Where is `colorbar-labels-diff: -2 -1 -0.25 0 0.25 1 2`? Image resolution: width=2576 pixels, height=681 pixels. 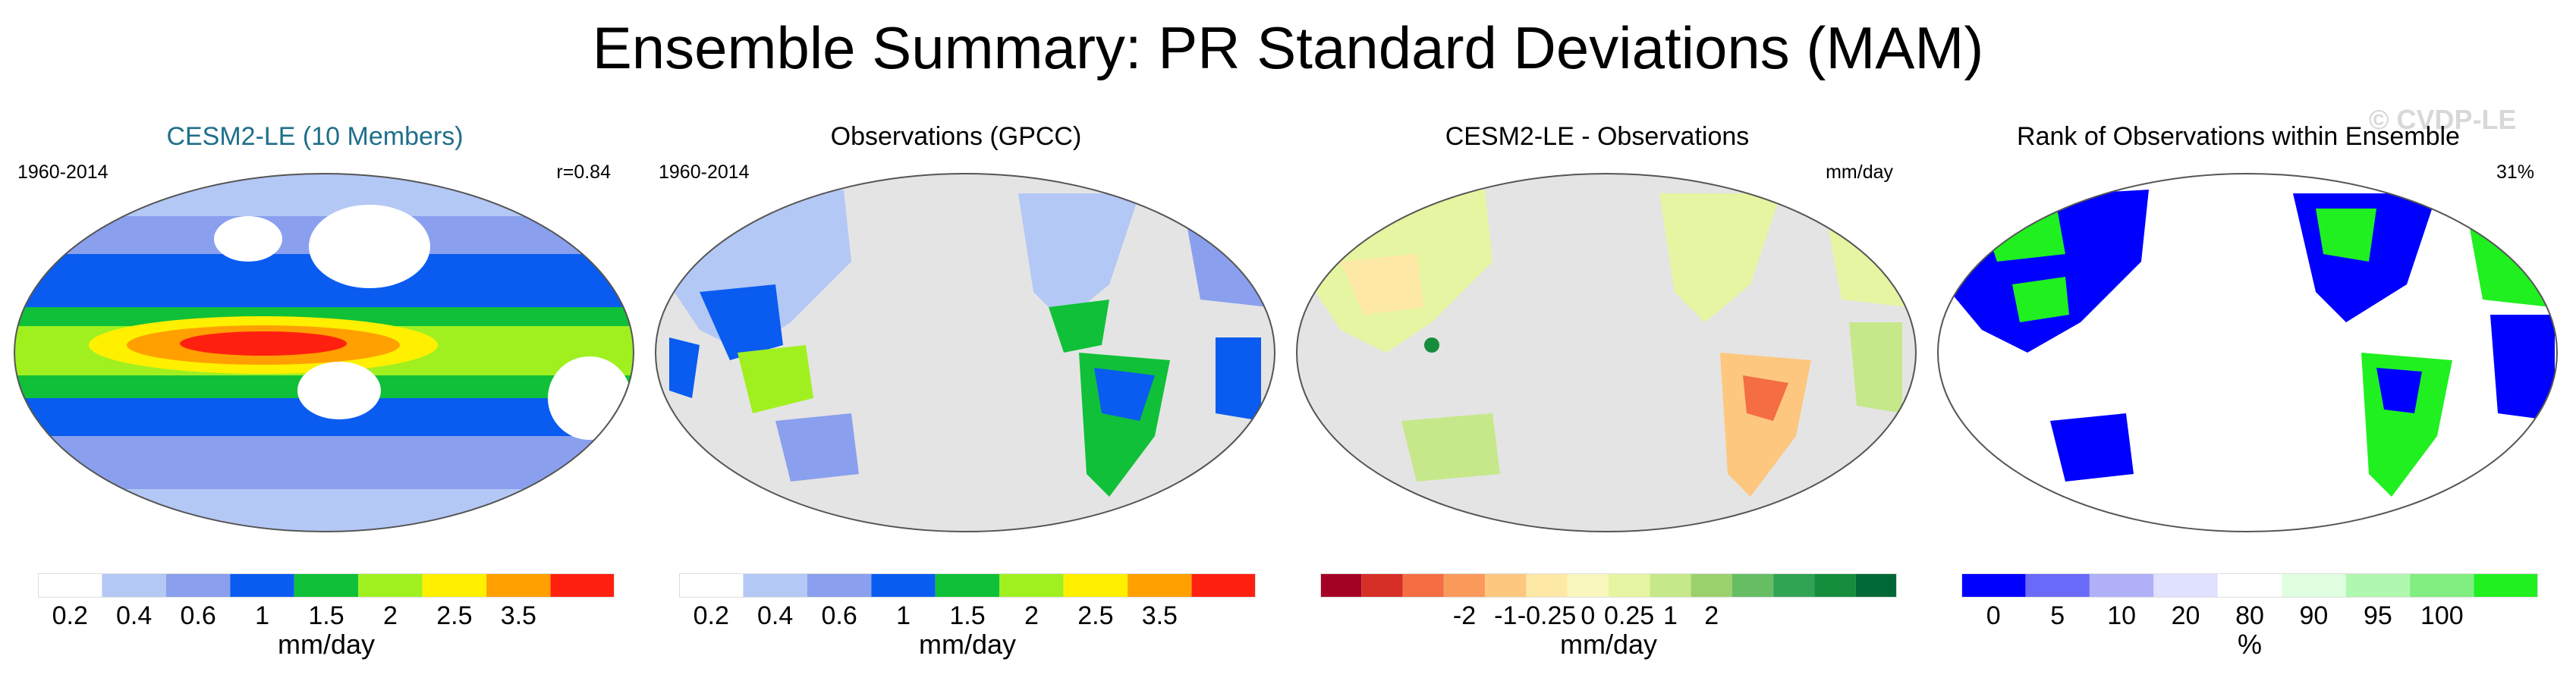 colorbar-labels-diff: -2 -1 -0.25 0 0.25 1 2 is located at coordinates (1608, 616).